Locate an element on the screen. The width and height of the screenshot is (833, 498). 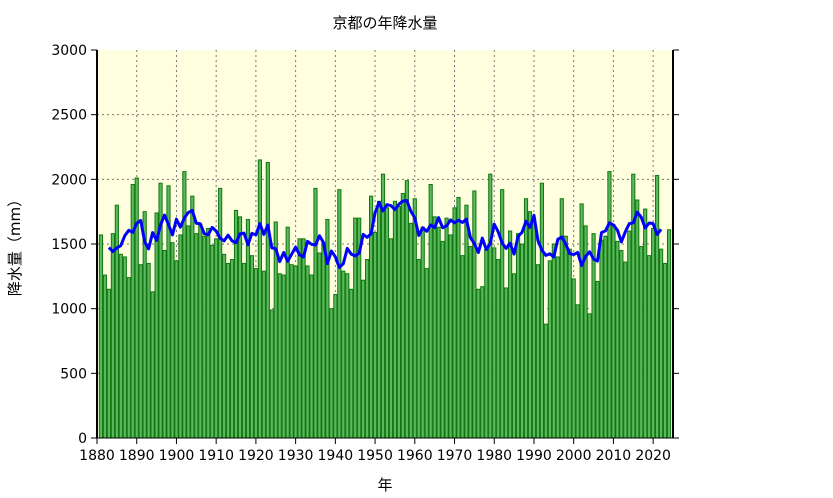
bar-1981 is located at coordinates (498, 349).